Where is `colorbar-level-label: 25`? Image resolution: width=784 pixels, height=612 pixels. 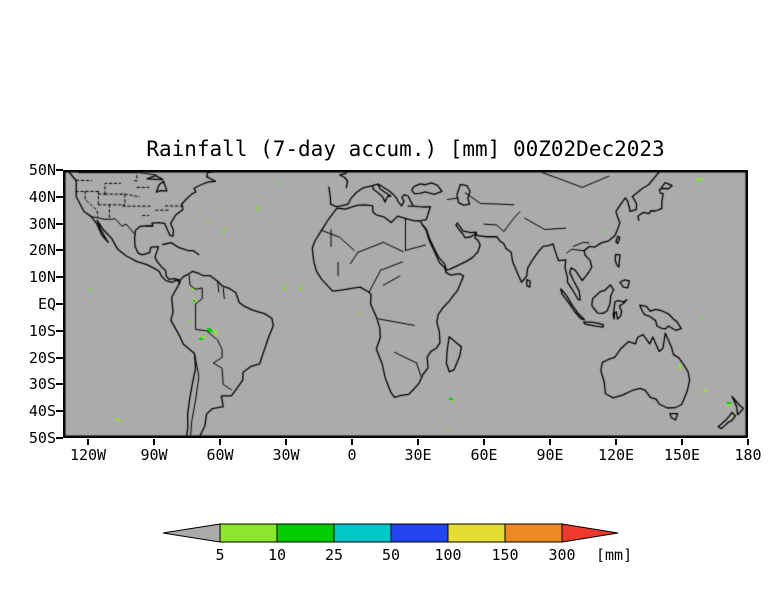 colorbar-level-label: 25 is located at coordinates (334, 555).